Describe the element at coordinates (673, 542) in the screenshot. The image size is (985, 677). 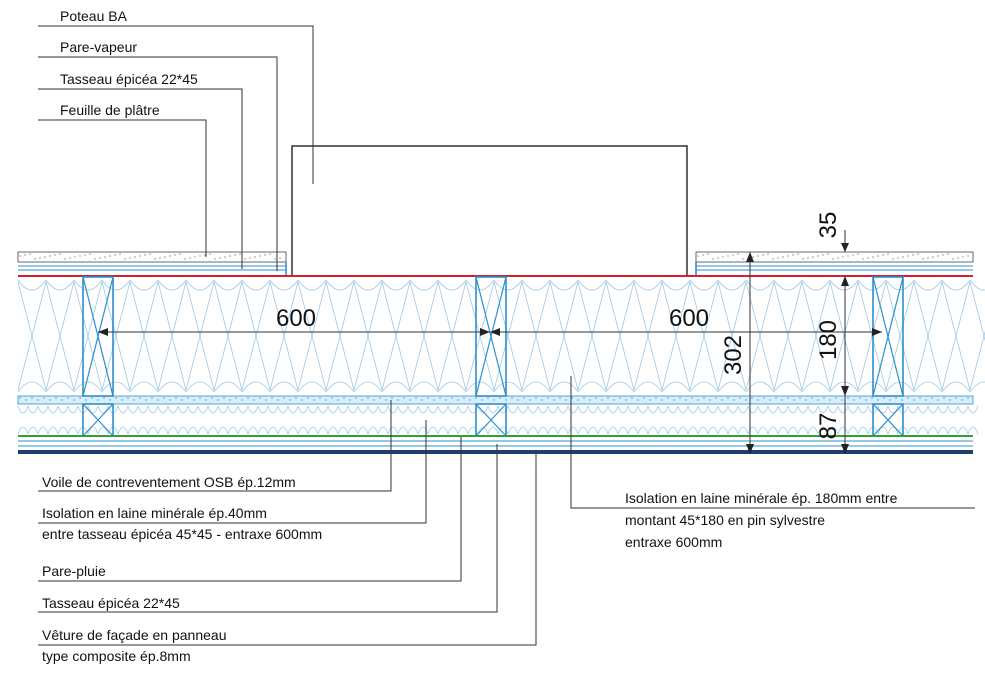
I see `label-isolation-180-line3: entraxe 600mm` at that location.